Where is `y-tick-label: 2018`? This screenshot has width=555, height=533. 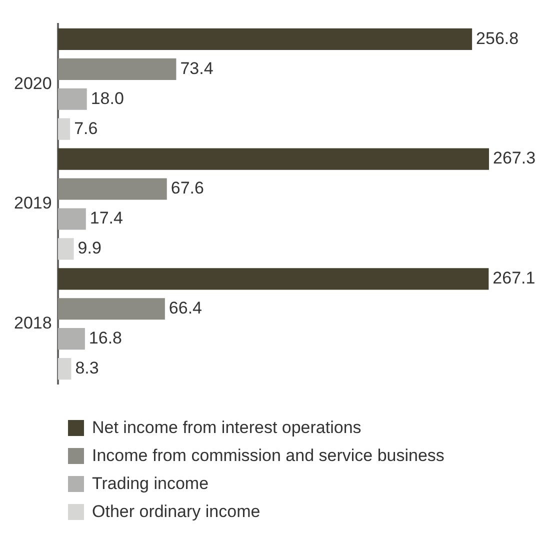
y-tick-label: 2018 is located at coordinates (33, 323).